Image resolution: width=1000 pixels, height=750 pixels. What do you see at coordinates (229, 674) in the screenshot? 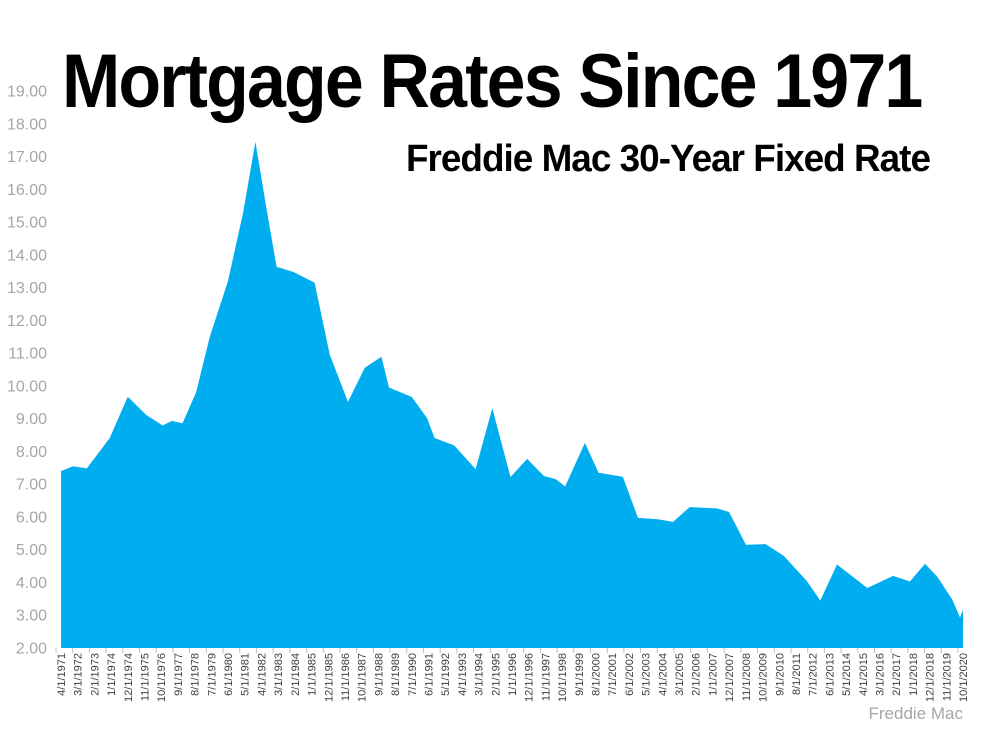
I see `x-axis-tick-label: 6/1/1980` at bounding box center [229, 674].